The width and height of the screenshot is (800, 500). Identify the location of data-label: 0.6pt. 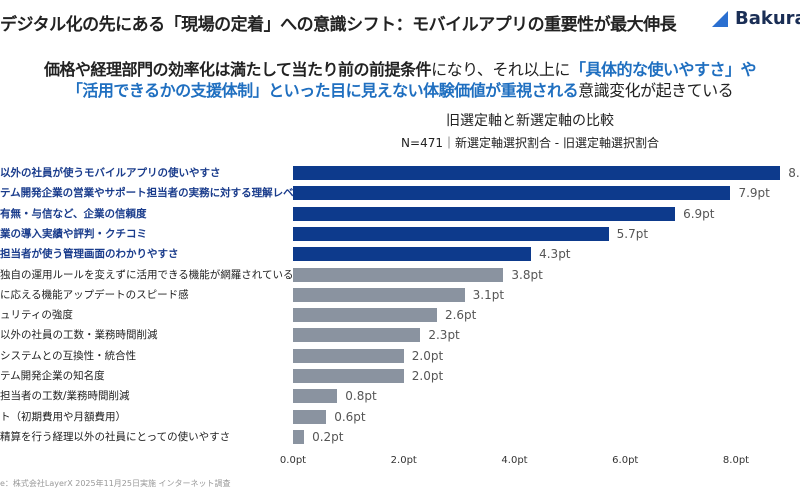
(350, 416).